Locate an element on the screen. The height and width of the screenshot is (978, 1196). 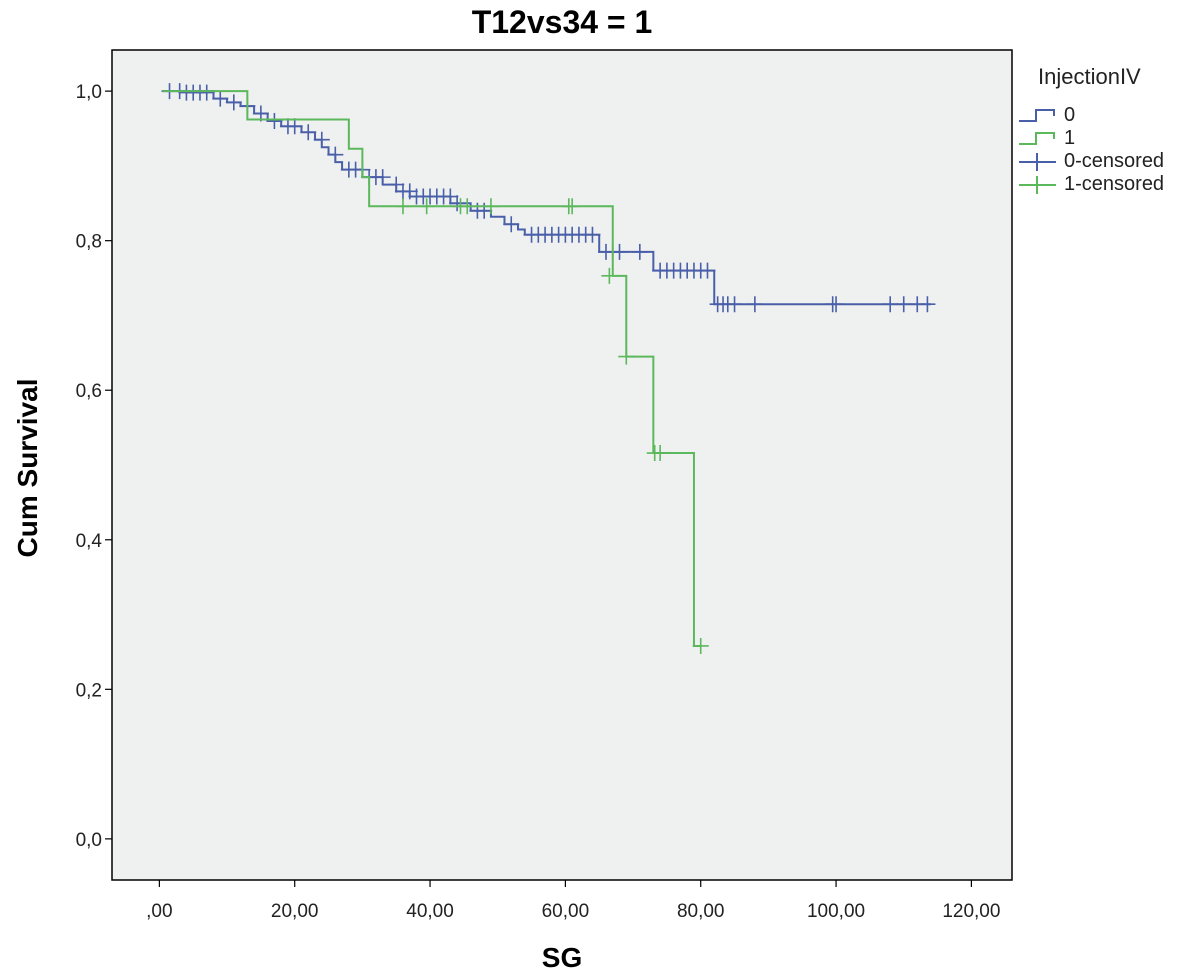
x-axis-label: SG is located at coordinates (562, 957).